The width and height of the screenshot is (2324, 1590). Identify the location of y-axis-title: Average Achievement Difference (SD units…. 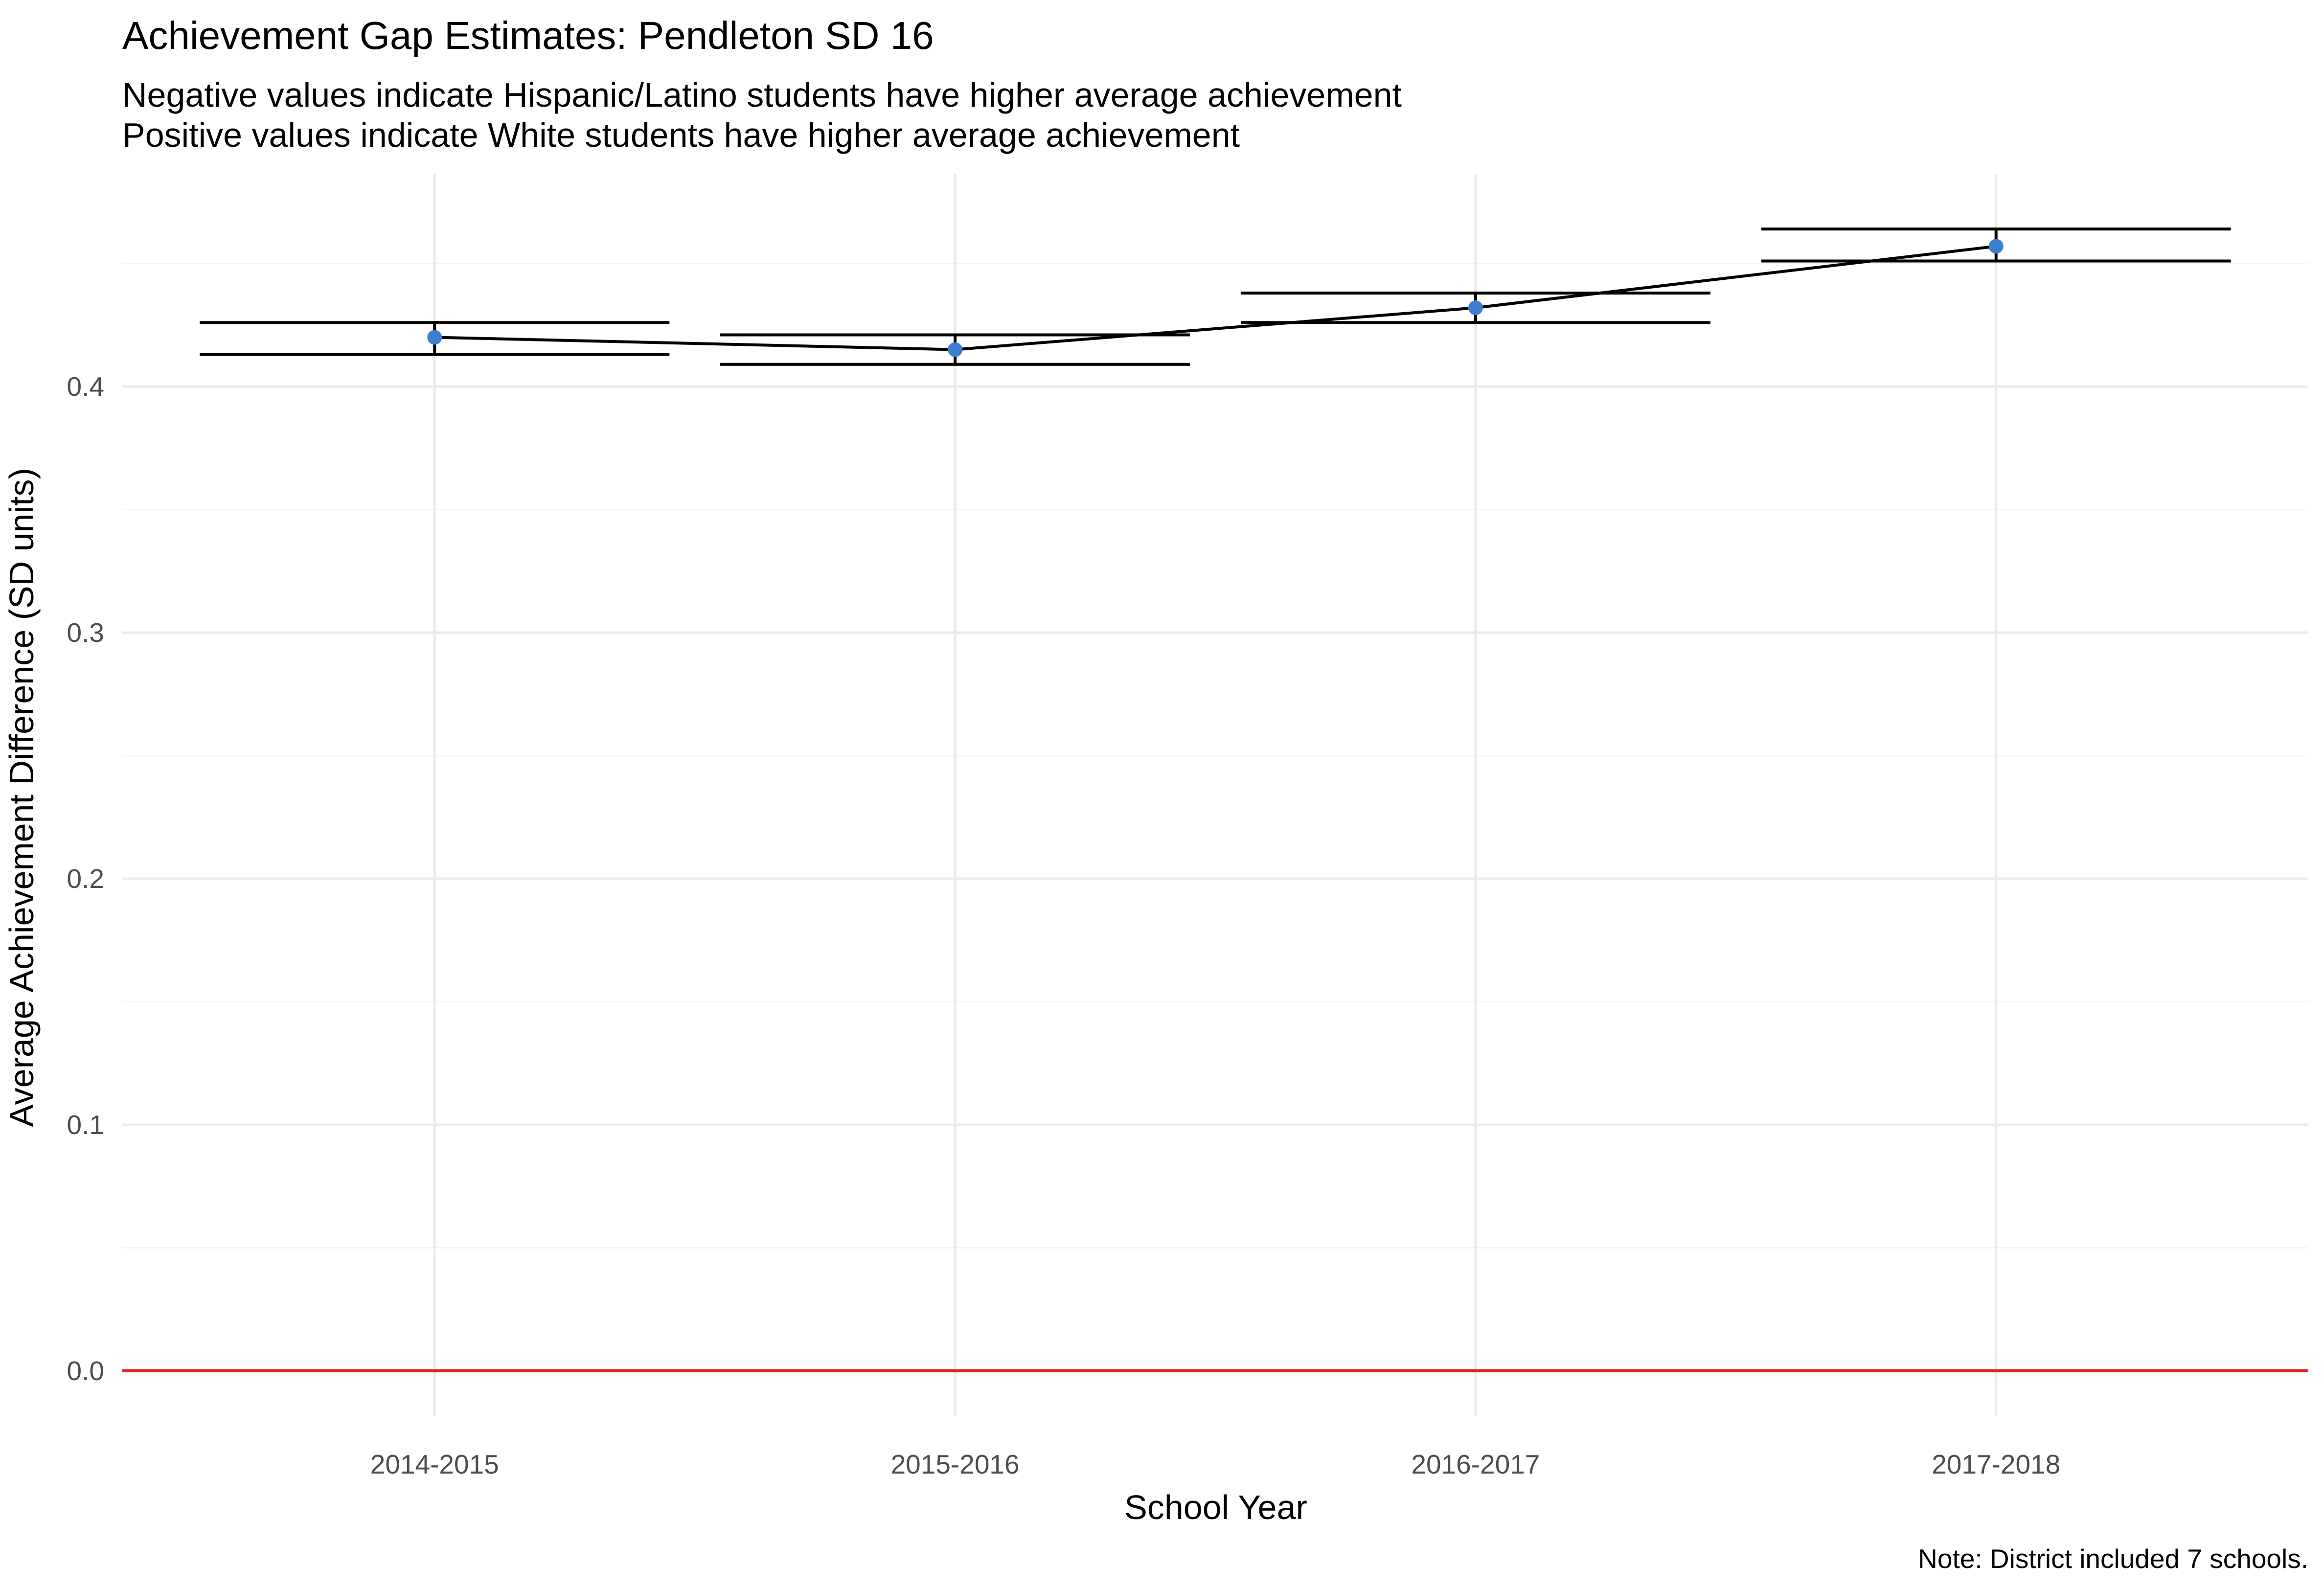
(21, 798).